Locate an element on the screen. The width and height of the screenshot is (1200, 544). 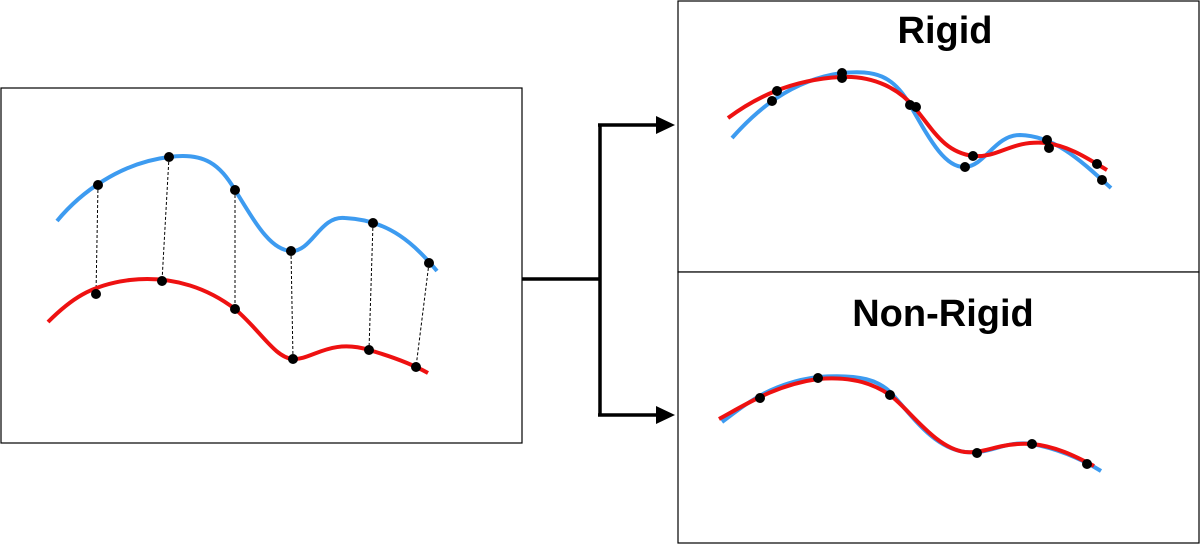
rigid-title: Rigid is located at coordinates (945, 31).